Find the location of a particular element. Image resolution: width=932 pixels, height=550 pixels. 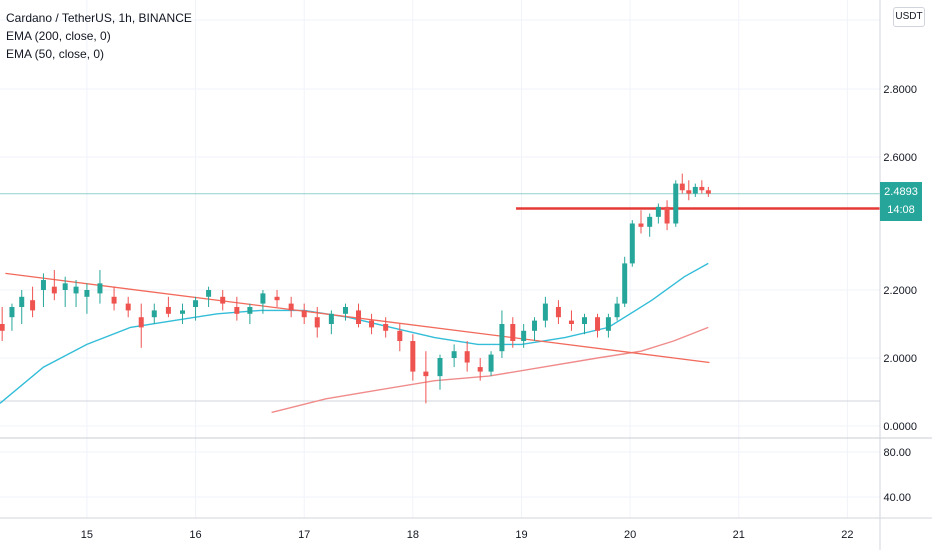

time-tick-label: 18 is located at coordinates (413, 535).